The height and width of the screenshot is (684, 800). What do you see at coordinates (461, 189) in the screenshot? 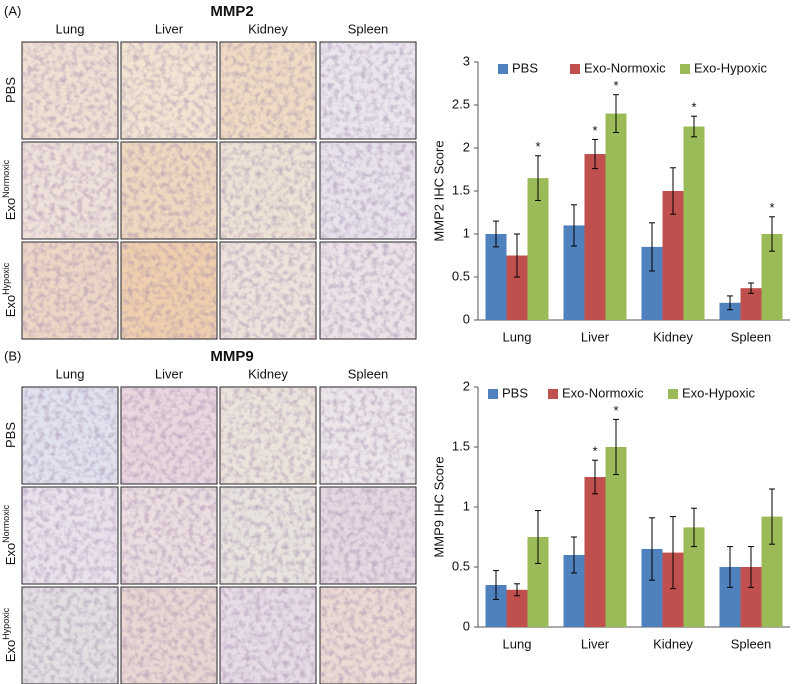
I see `y-tick-label: 1.5` at bounding box center [461, 189].